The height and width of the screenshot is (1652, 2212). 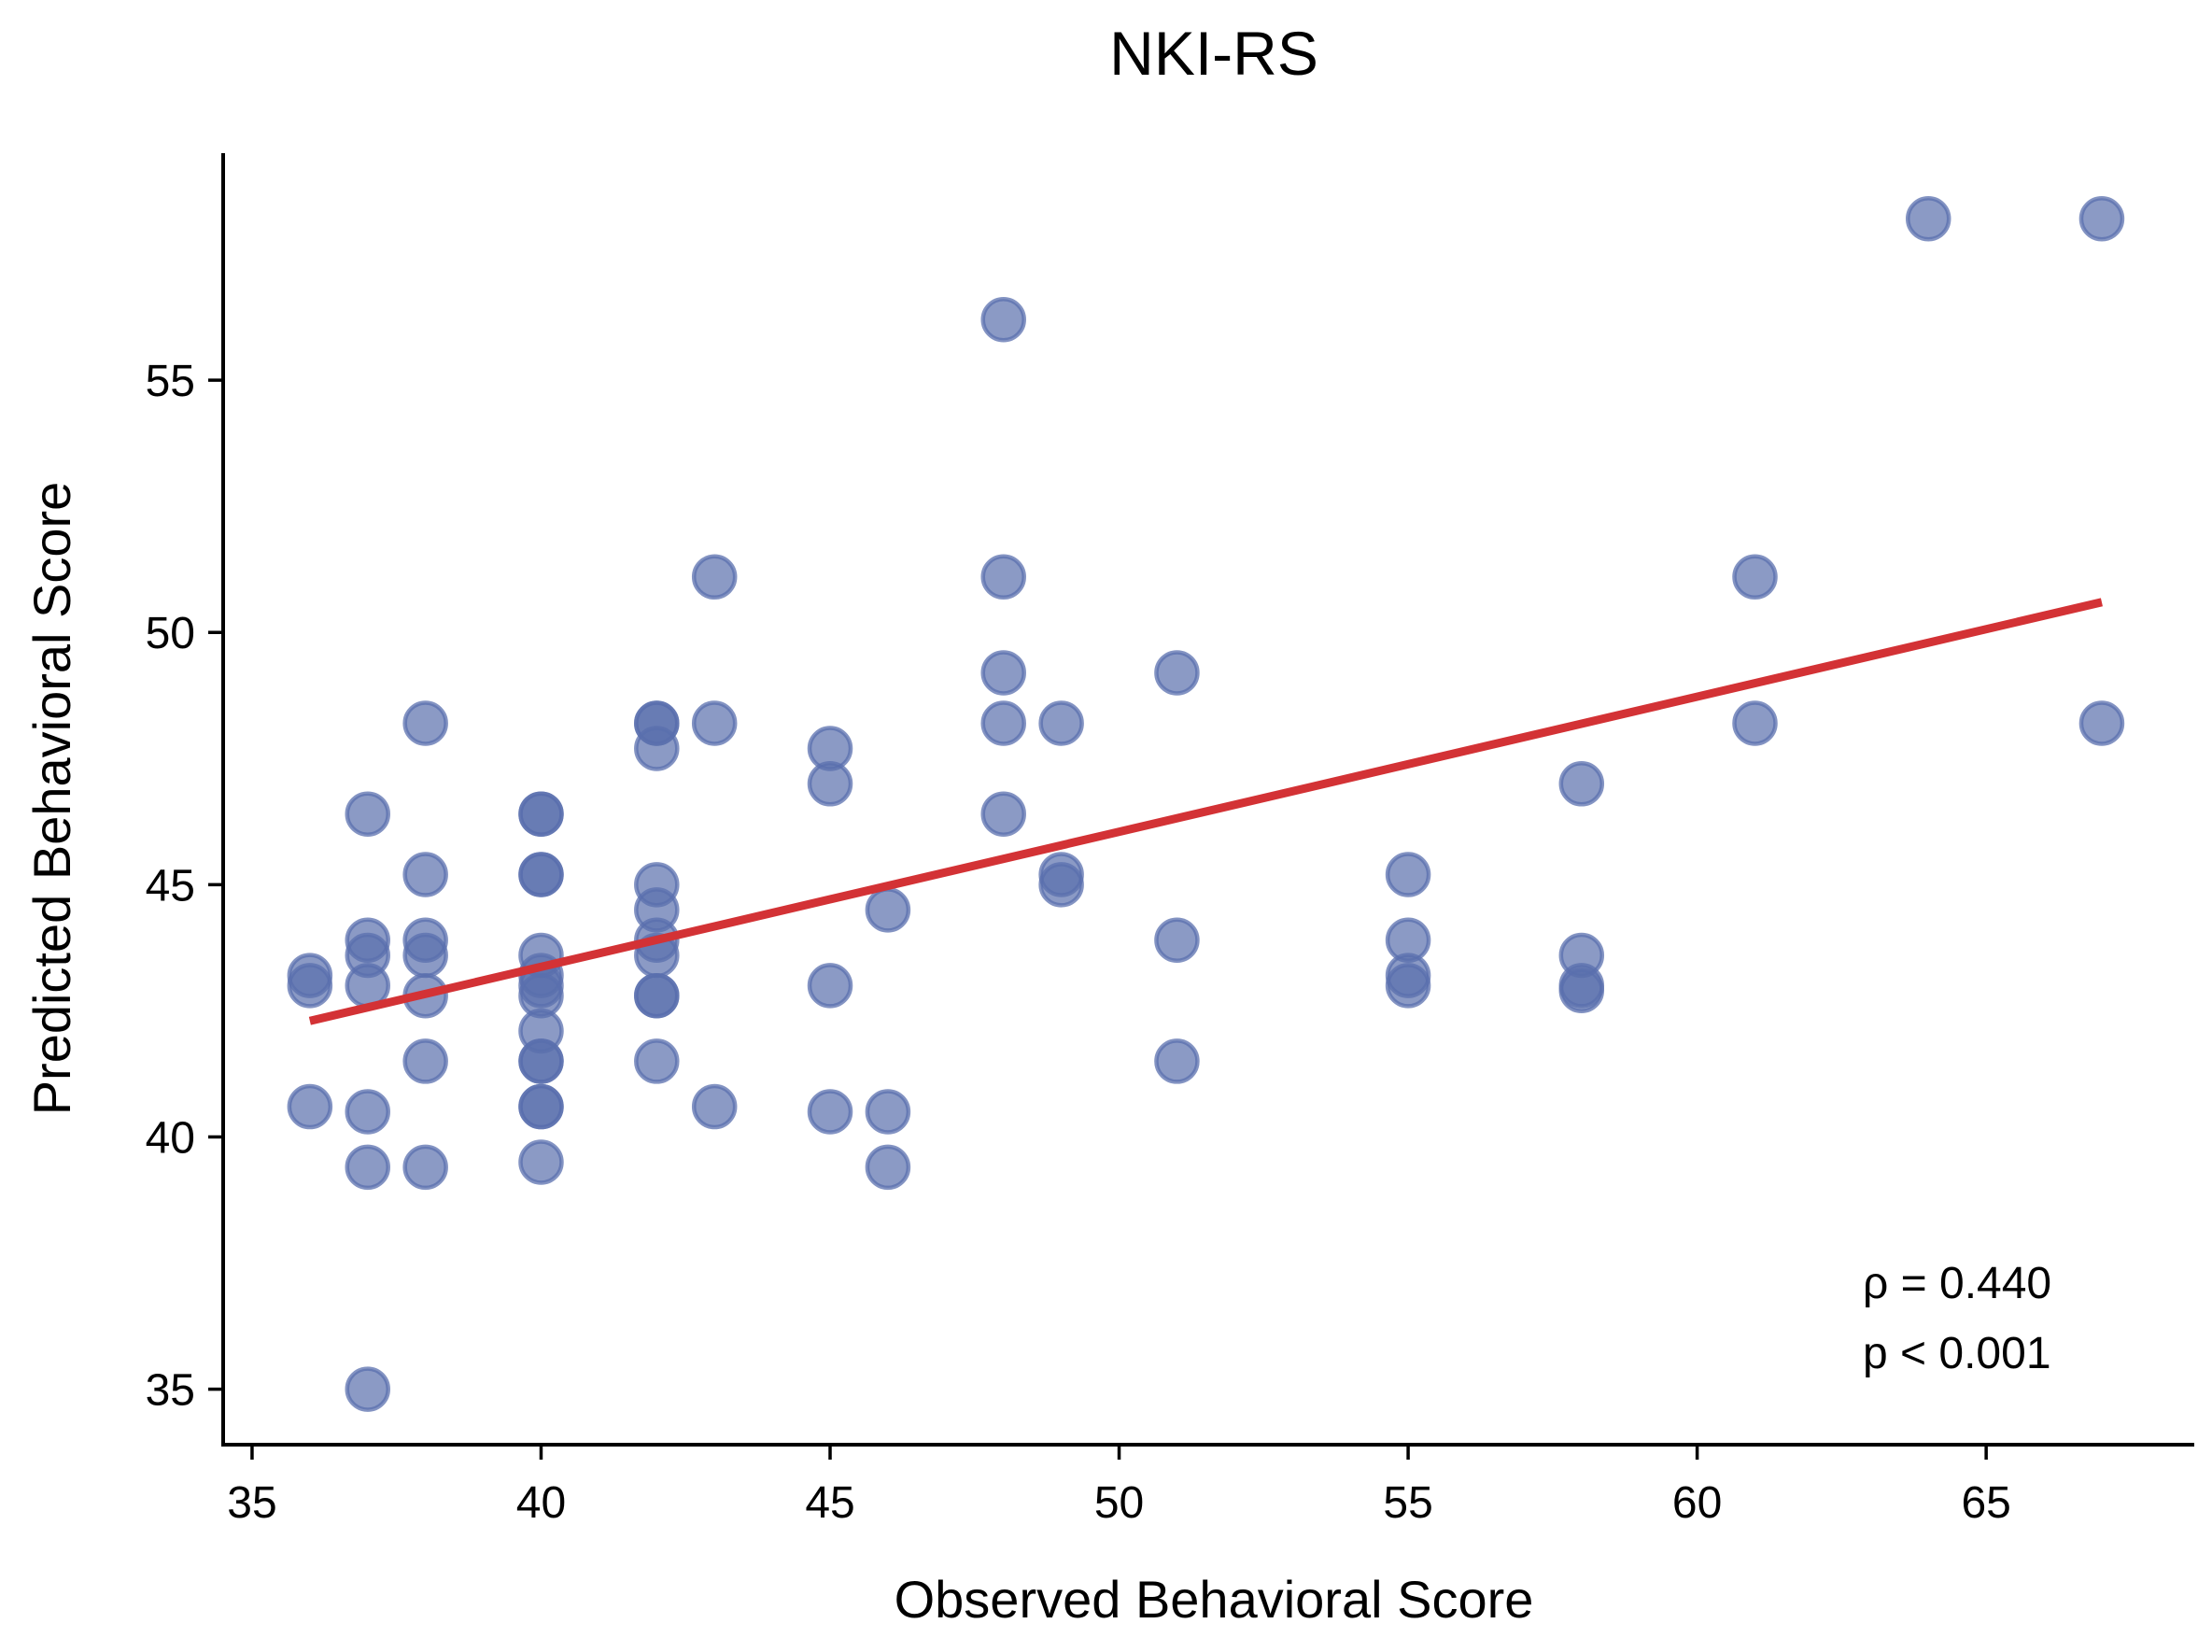 I want to click on x-tick-label: 35, so click(x=251, y=1503).